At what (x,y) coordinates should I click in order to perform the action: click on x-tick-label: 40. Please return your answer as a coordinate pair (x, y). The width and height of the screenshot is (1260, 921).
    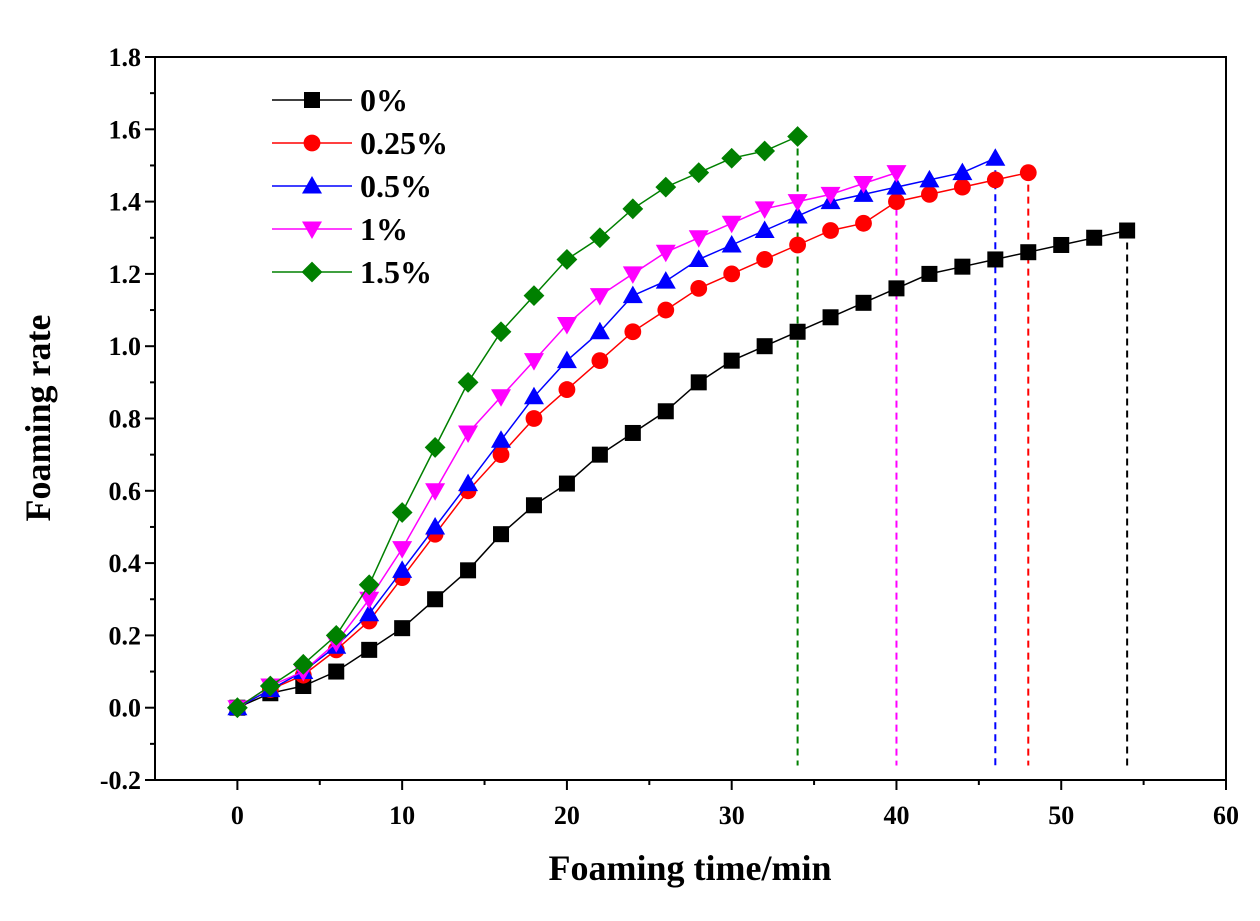
    Looking at the image, I should click on (896, 815).